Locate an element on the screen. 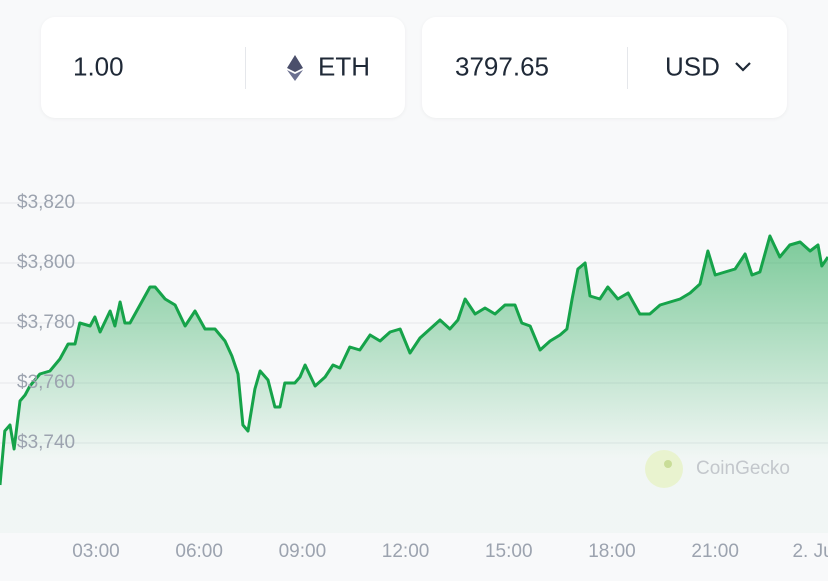  y-tick-label: $3,760 is located at coordinates (46, 382).